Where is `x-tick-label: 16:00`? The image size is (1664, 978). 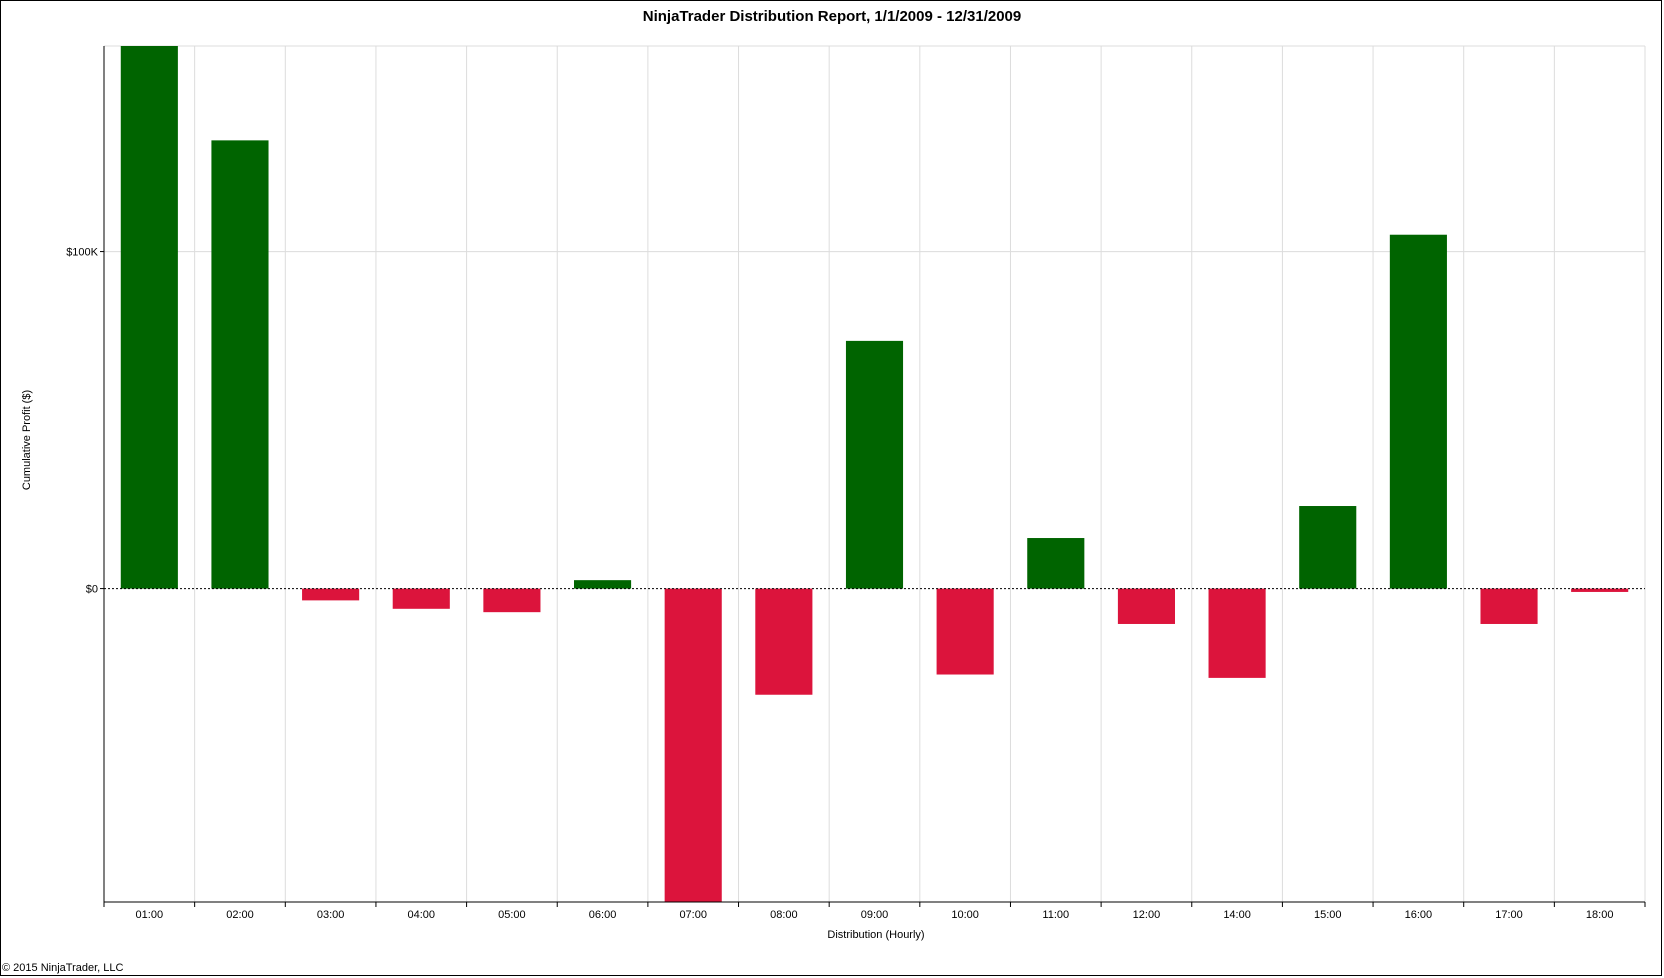 x-tick-label: 16:00 is located at coordinates (1419, 915).